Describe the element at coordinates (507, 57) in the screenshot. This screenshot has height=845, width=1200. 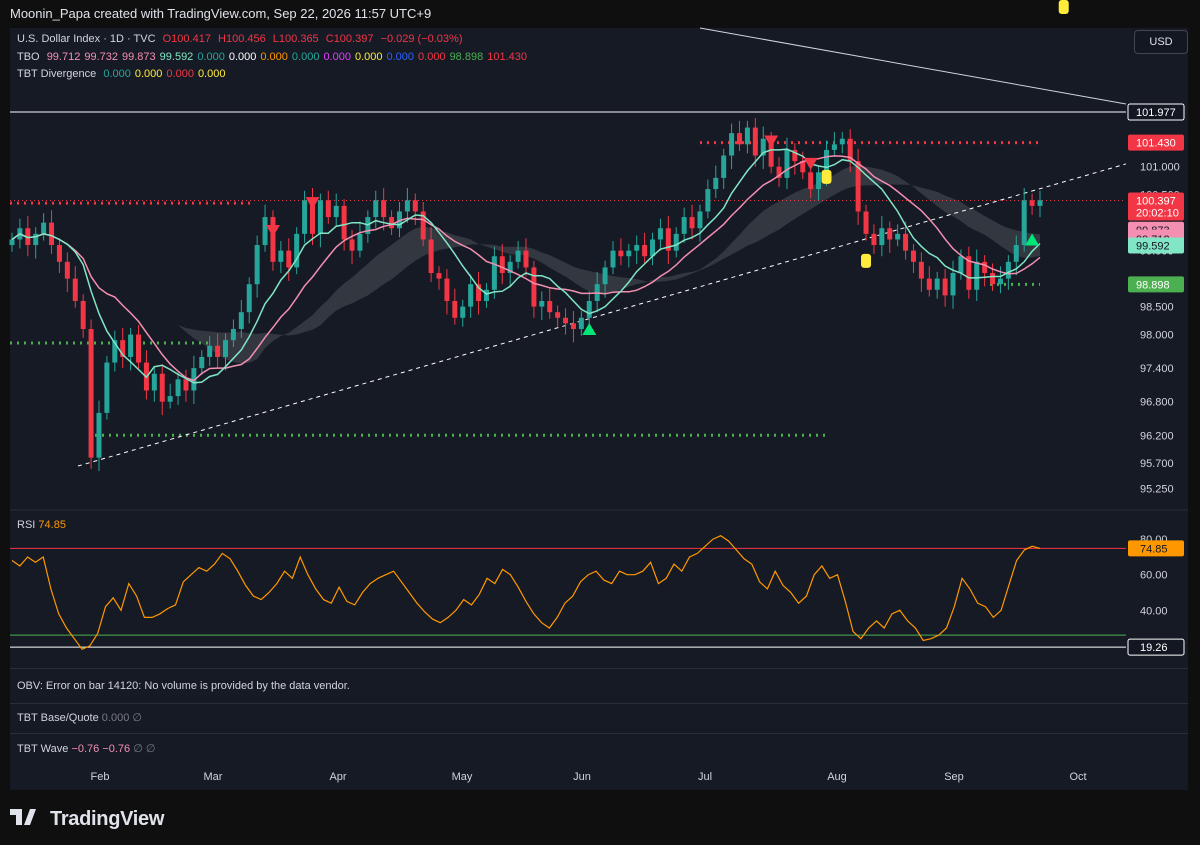
I see `tbo-value-13: 101.430` at that location.